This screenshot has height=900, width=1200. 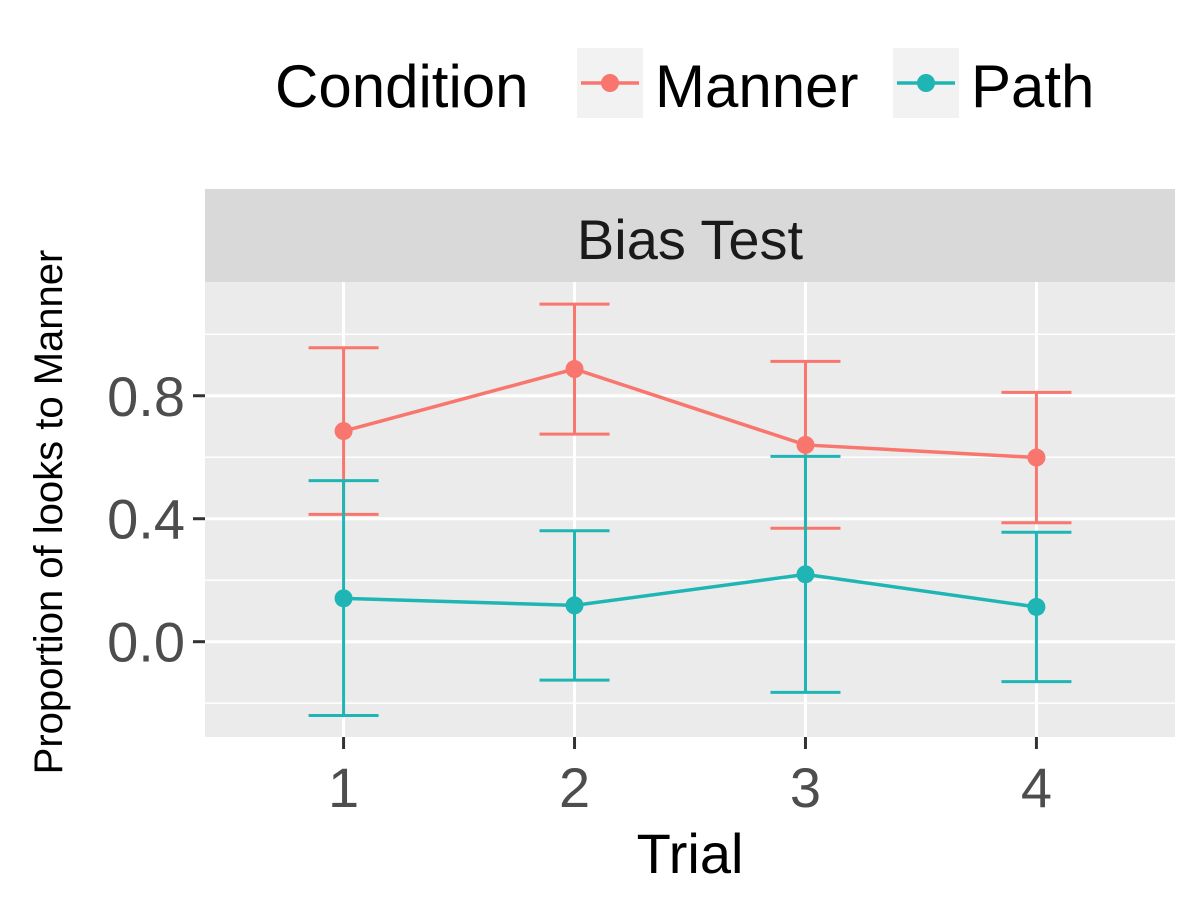 I want to click on legend-item-path: Path, so click(x=993, y=84).